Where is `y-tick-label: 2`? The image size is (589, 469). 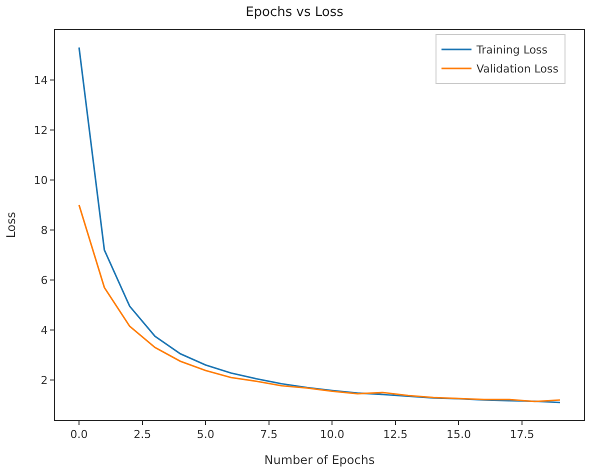
y-tick-label: 2 is located at coordinates (44, 380).